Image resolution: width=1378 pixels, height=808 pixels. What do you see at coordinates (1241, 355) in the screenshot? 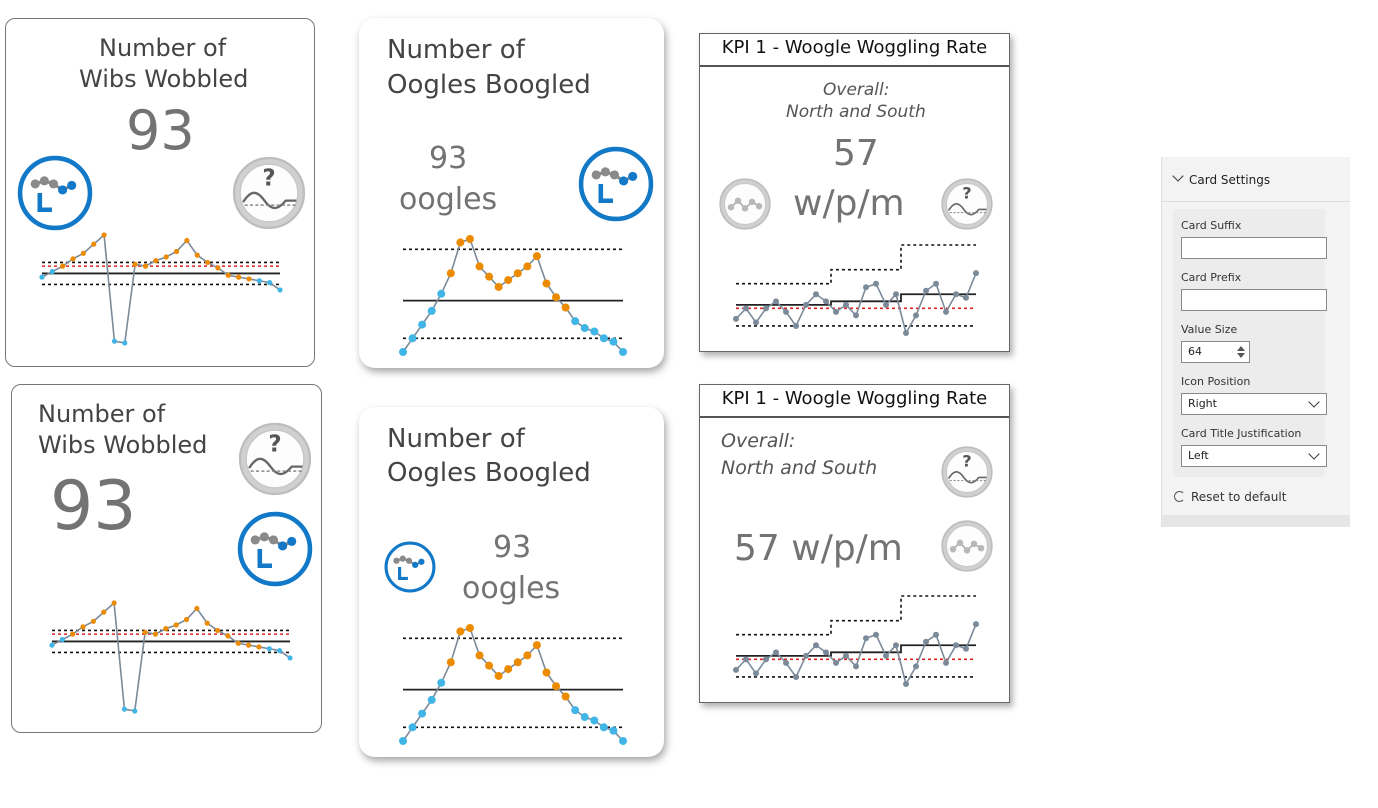
I see `stepper-down-icon` at bounding box center [1241, 355].